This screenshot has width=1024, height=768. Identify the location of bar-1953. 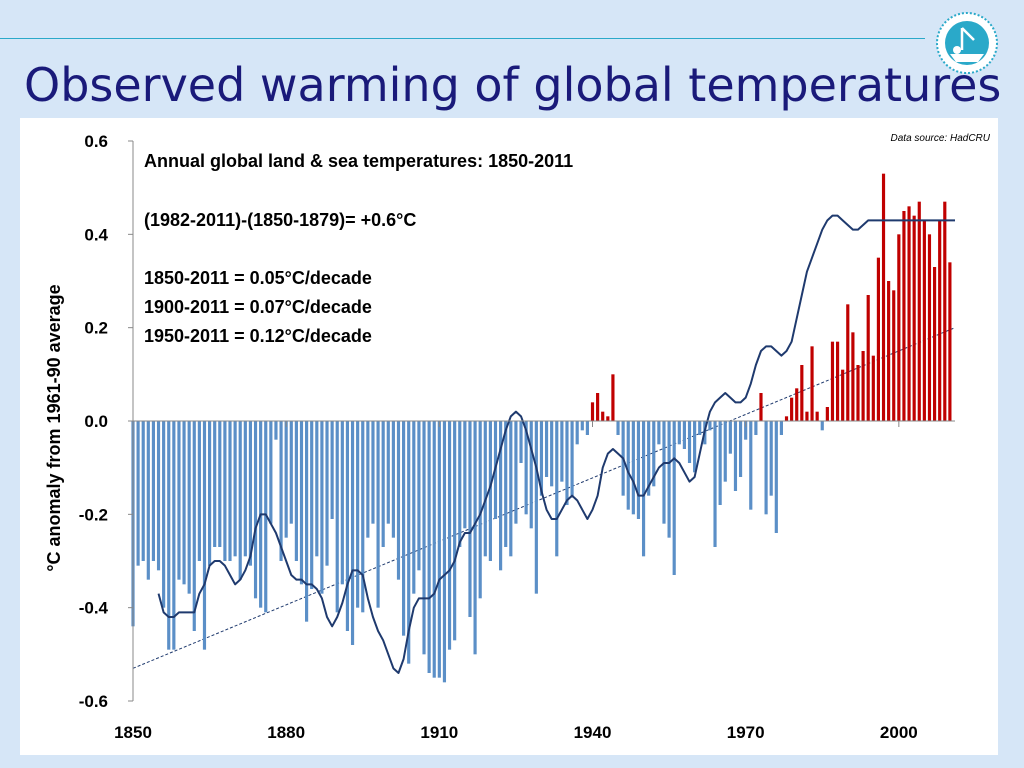
(659, 433).